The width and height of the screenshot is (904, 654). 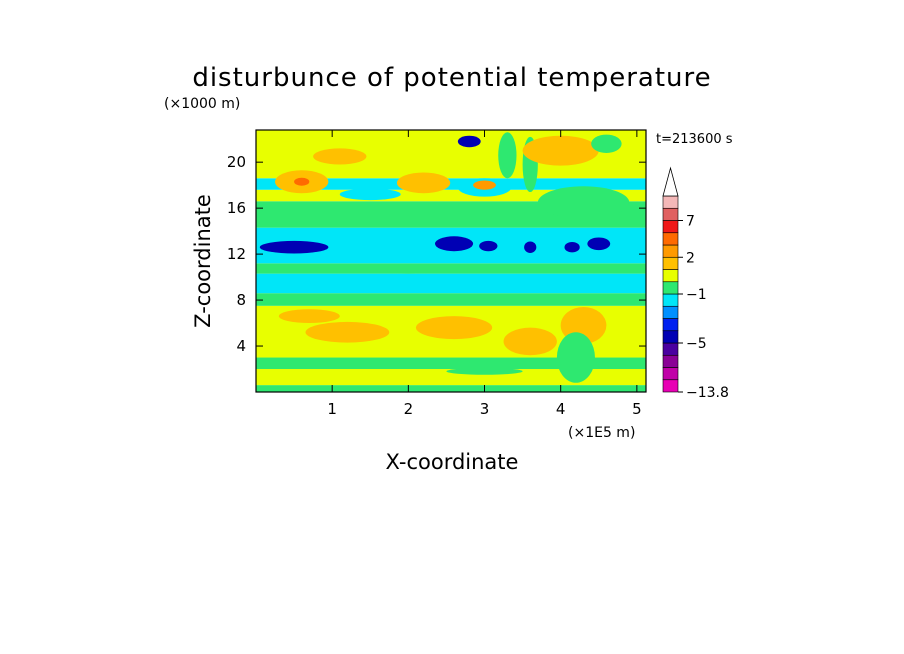 What do you see at coordinates (561, 409) in the screenshot?
I see `x-tick-label: 4` at bounding box center [561, 409].